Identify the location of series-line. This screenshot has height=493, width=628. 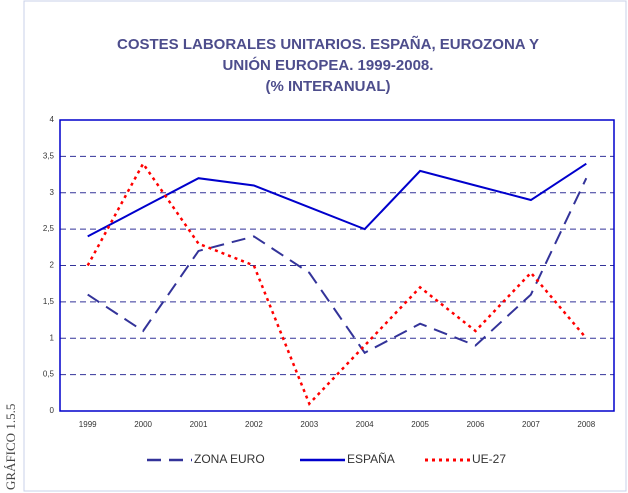
(337, 200).